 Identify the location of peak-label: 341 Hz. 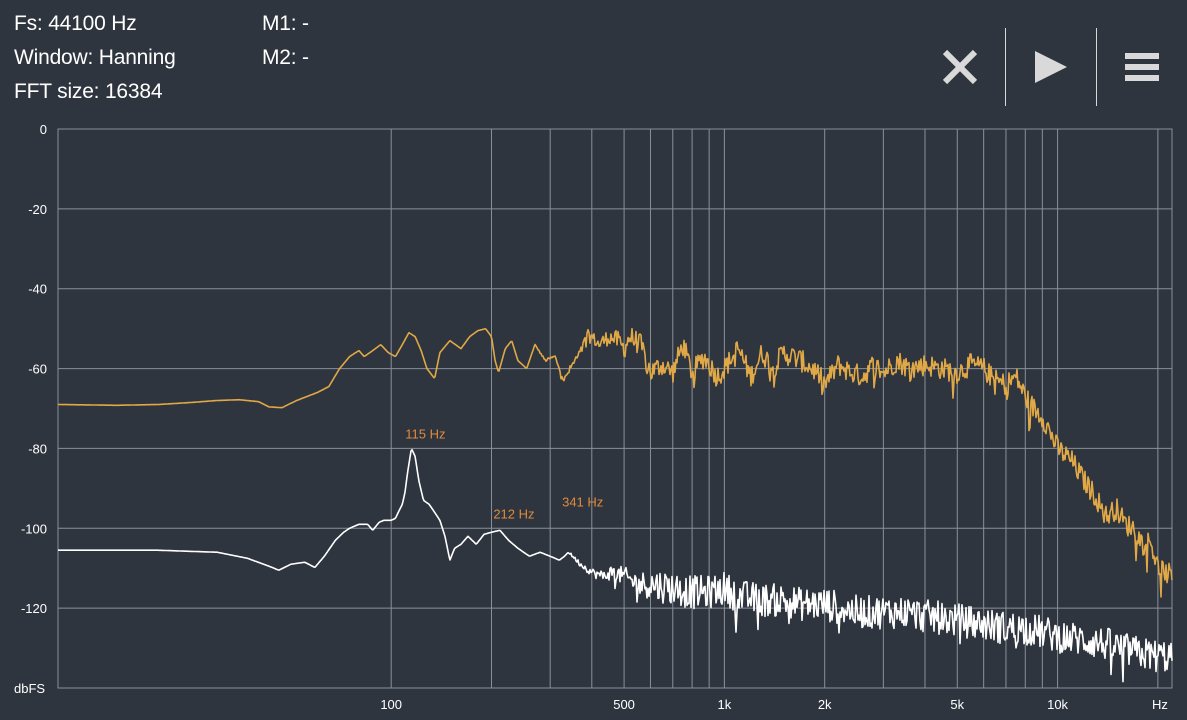
(582, 501).